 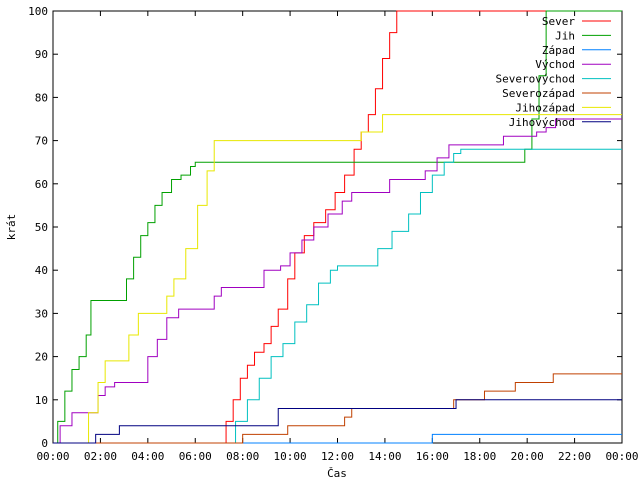 I want to click on x-tick-label: 12:00, so click(x=337, y=456).